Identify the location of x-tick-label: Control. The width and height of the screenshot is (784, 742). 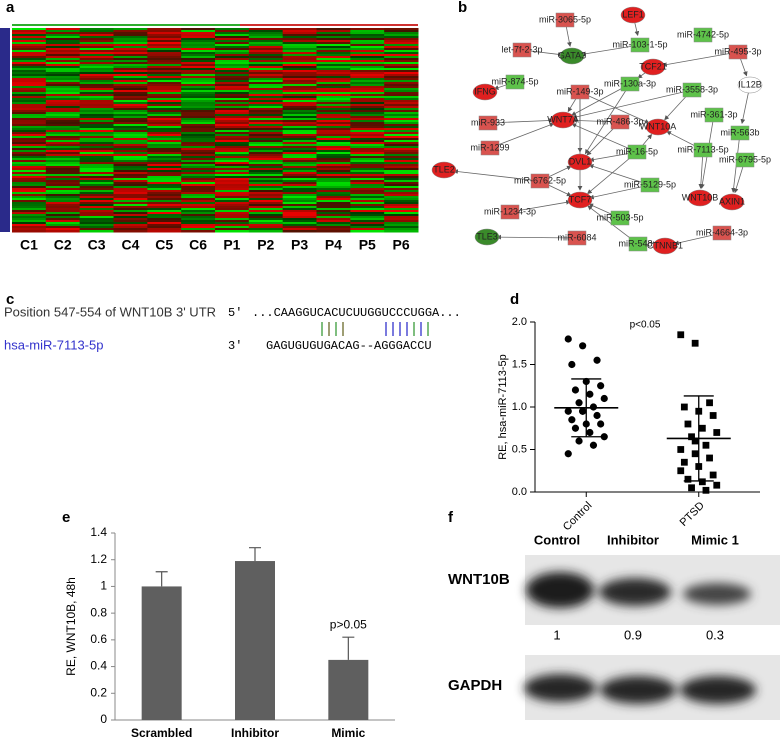
(578, 517).